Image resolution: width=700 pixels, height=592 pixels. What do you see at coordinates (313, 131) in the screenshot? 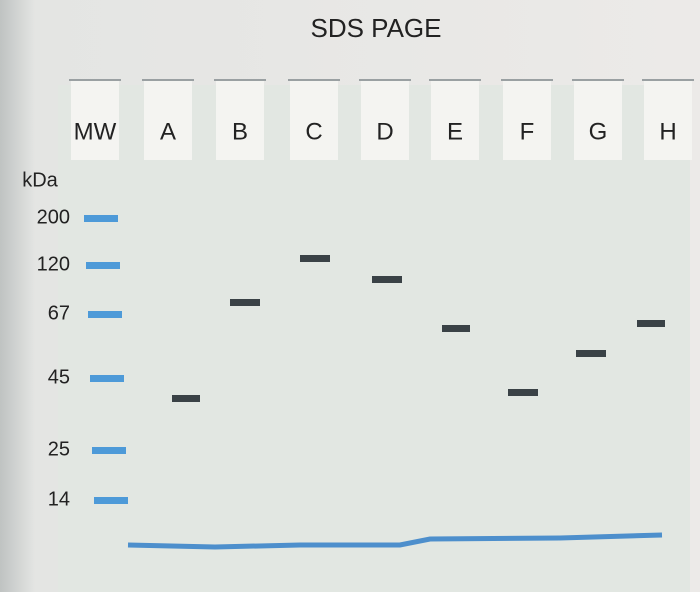
I see `lane-label: C` at bounding box center [313, 131].